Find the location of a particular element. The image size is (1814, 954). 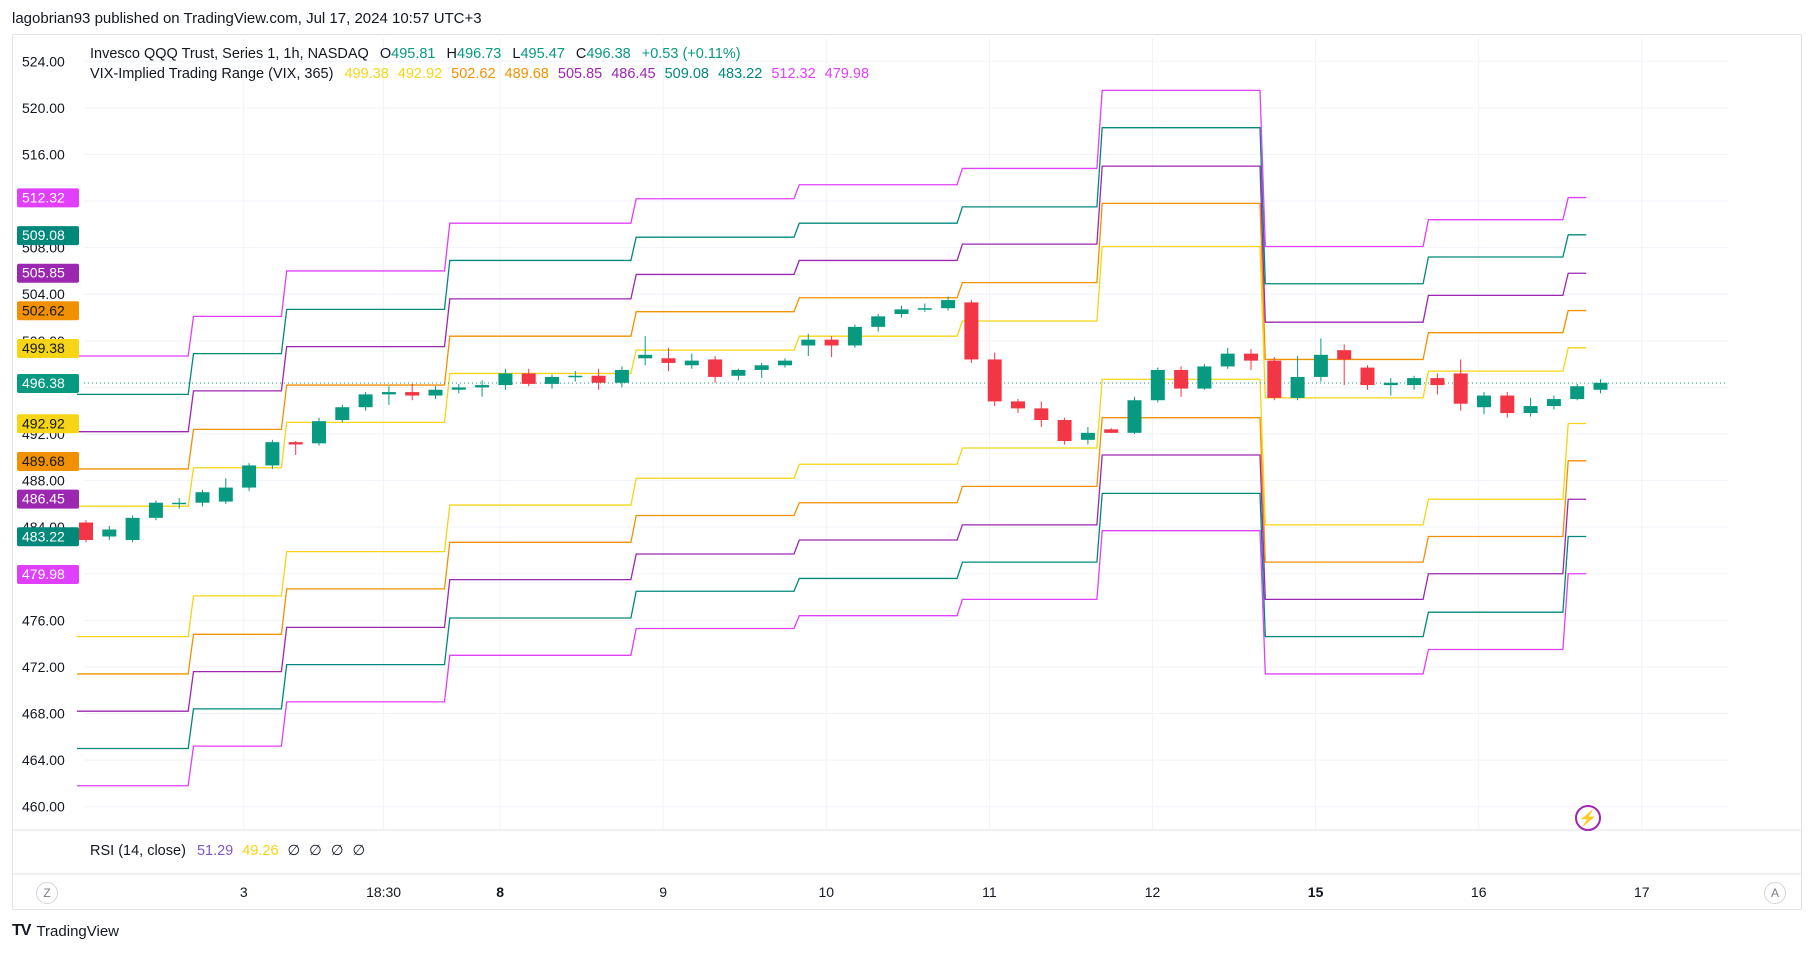

lightning-icon: ⚡ is located at coordinates (1588, 818).